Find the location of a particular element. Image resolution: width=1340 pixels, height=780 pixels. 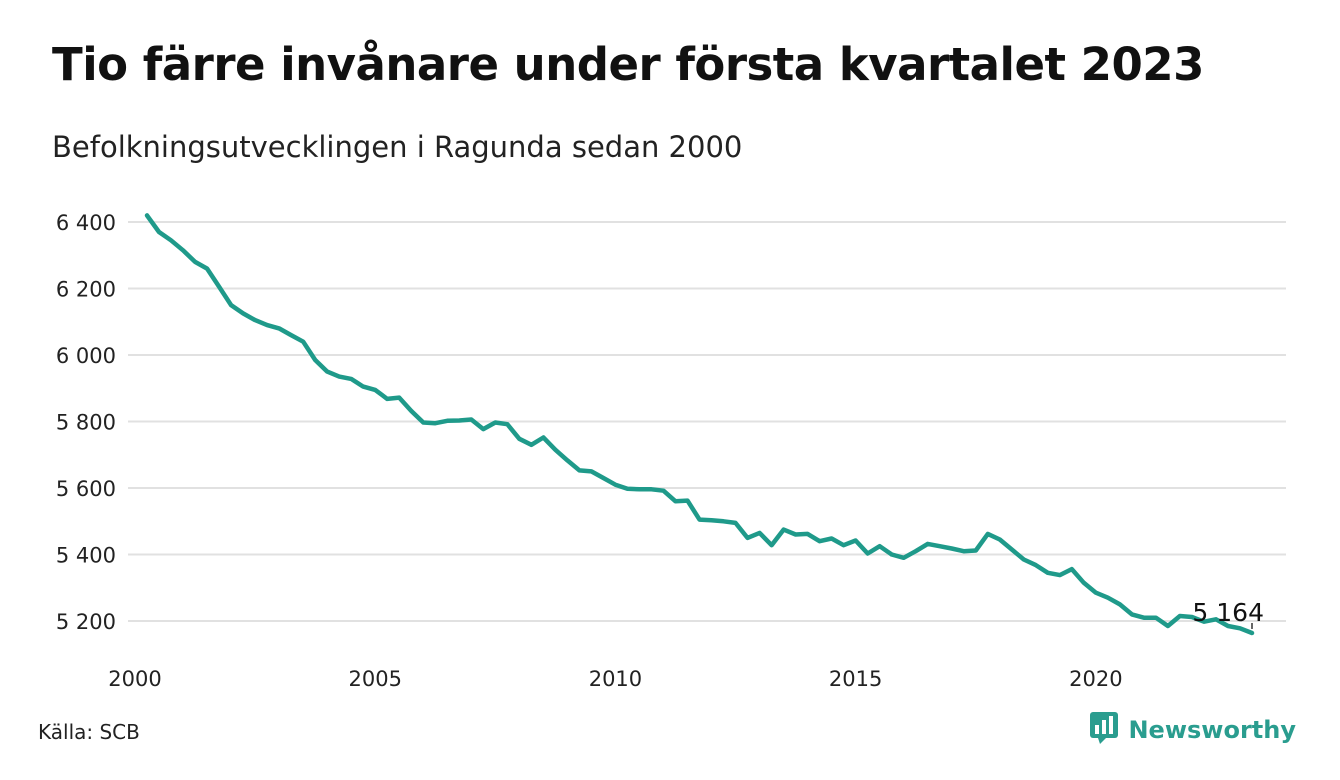

brand-logo: Newsworthy is located at coordinates (1193, 730).